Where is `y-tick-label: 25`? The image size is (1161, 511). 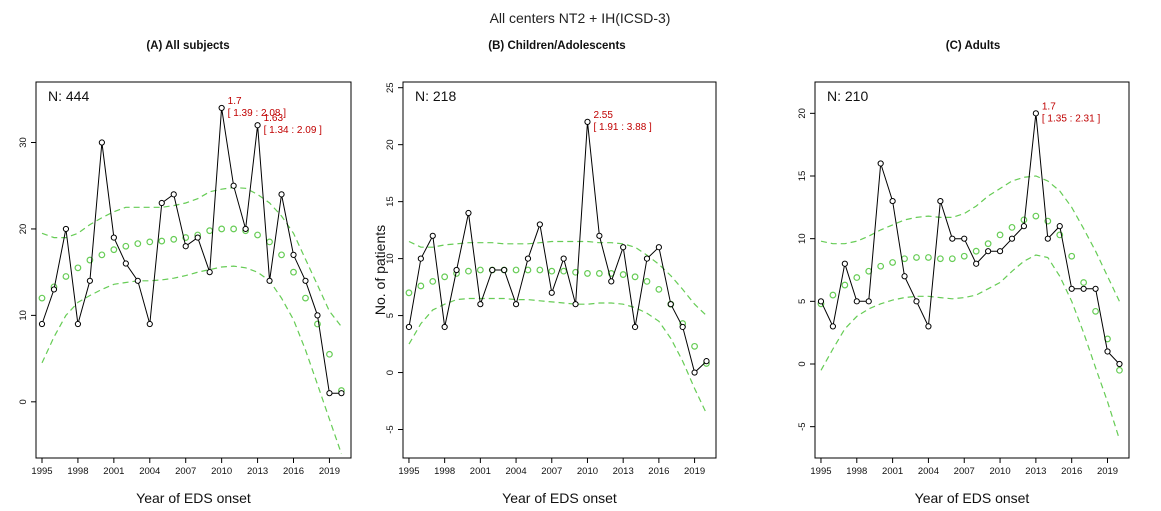
y-tick-label: 25 is located at coordinates (390, 87).